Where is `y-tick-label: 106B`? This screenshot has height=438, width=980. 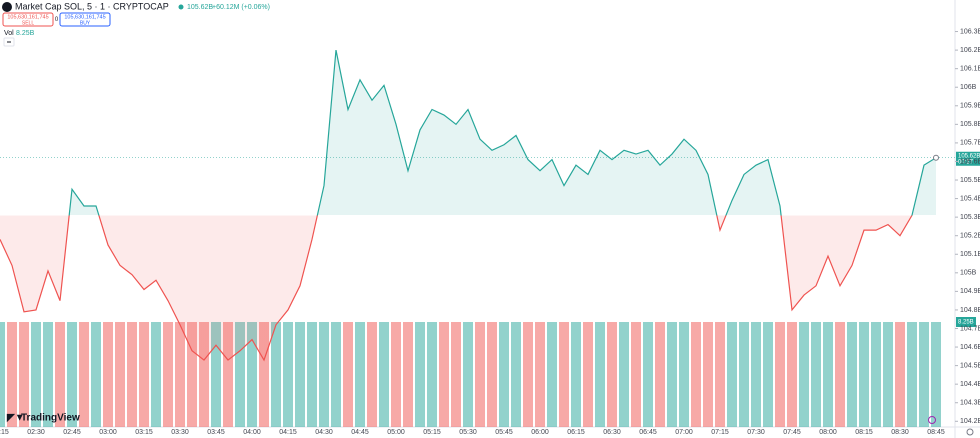
y-tick-label: 106B is located at coordinates (968, 87).